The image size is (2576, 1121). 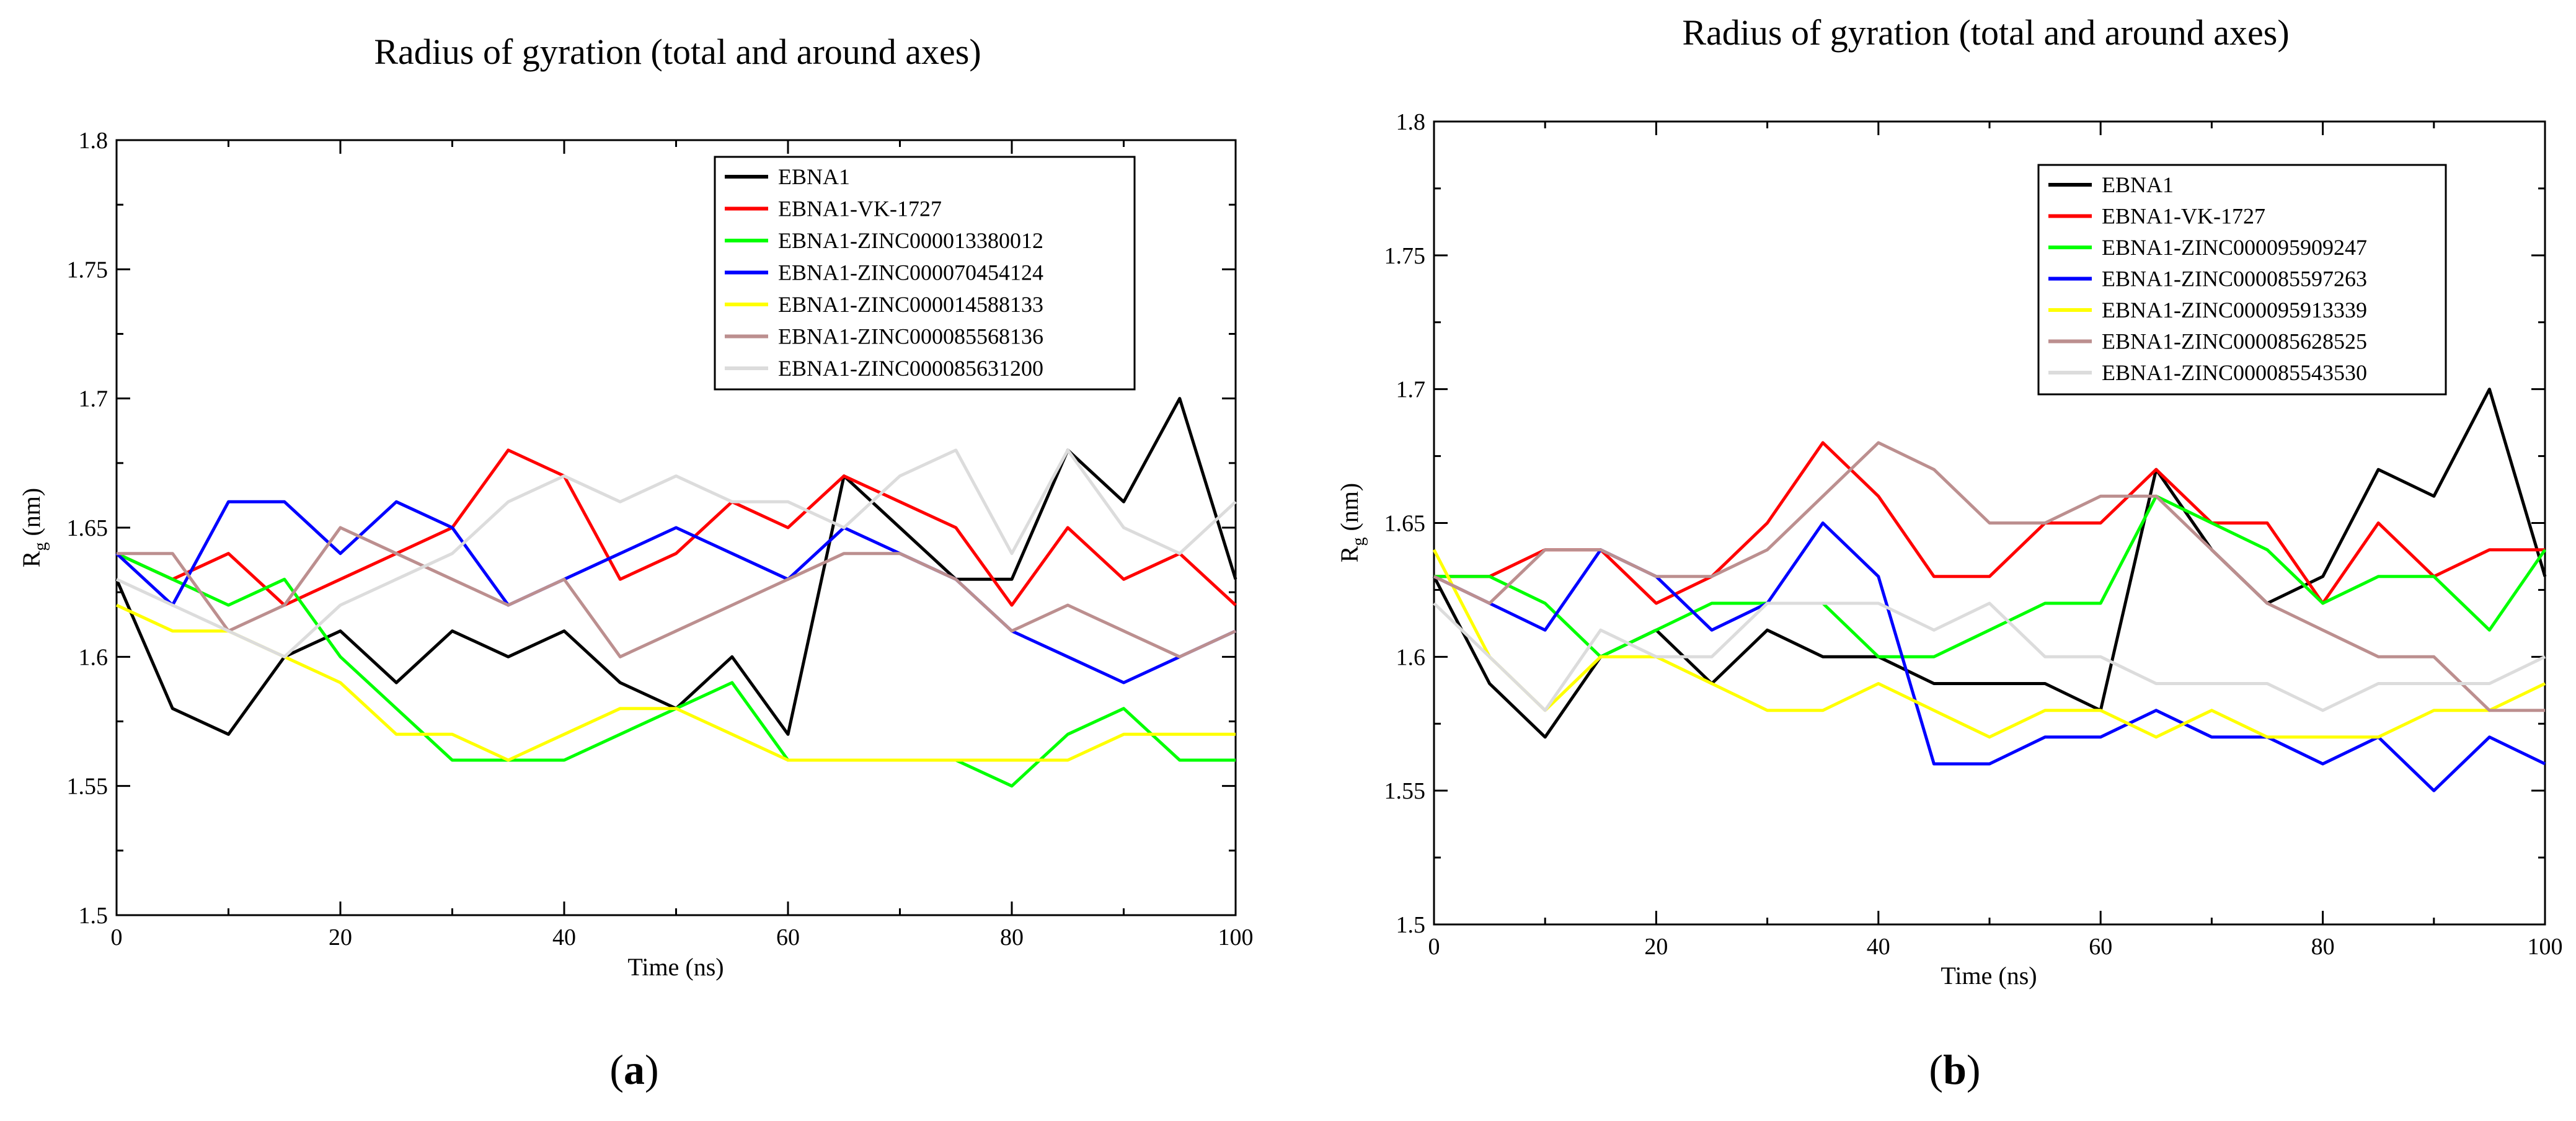 What do you see at coordinates (2234, 247) in the screenshot?
I see `legend-label: EBNA1-ZINC000095909247` at bounding box center [2234, 247].